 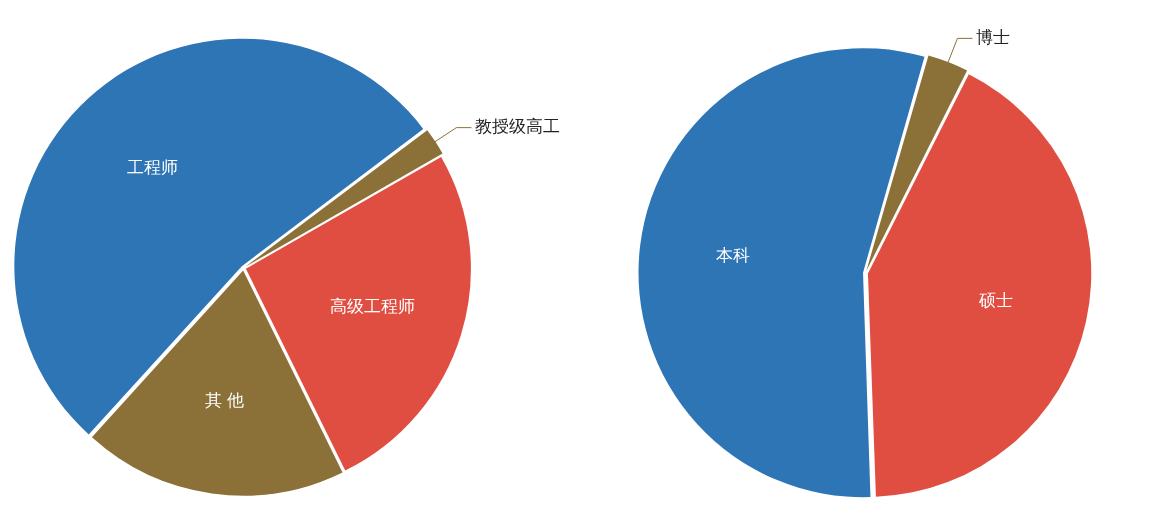 What do you see at coordinates (373, 305) in the screenshot?
I see `slice-label: 高级工程师` at bounding box center [373, 305].